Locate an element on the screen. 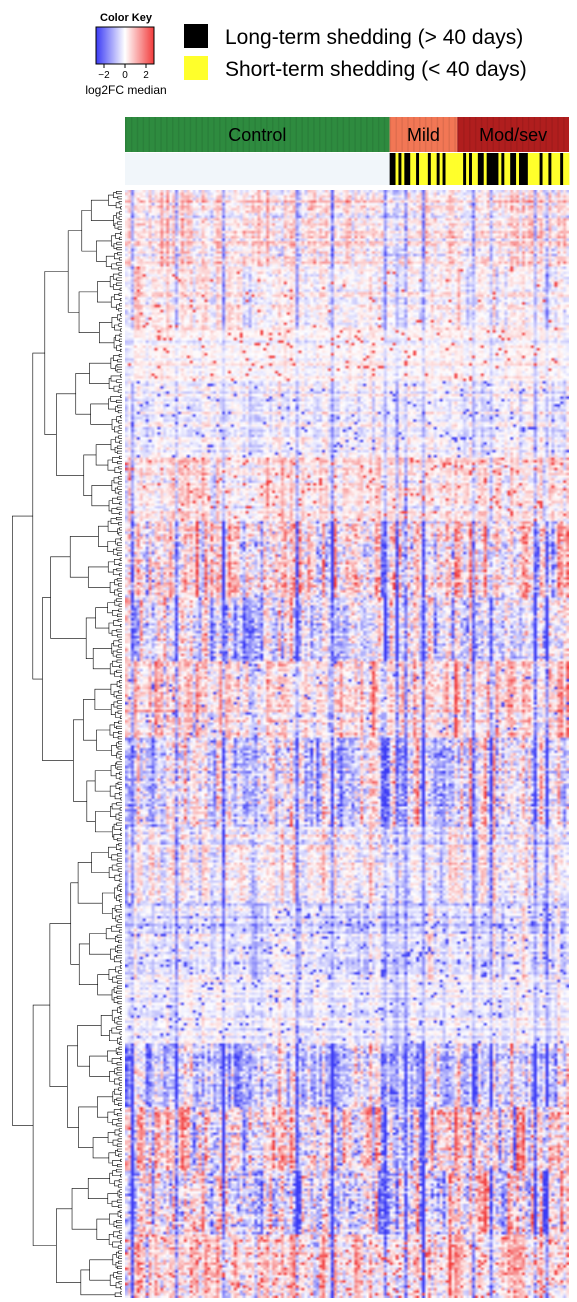 The width and height of the screenshot is (577, 1302). legend-swatch-long-term is located at coordinates (196, 36).